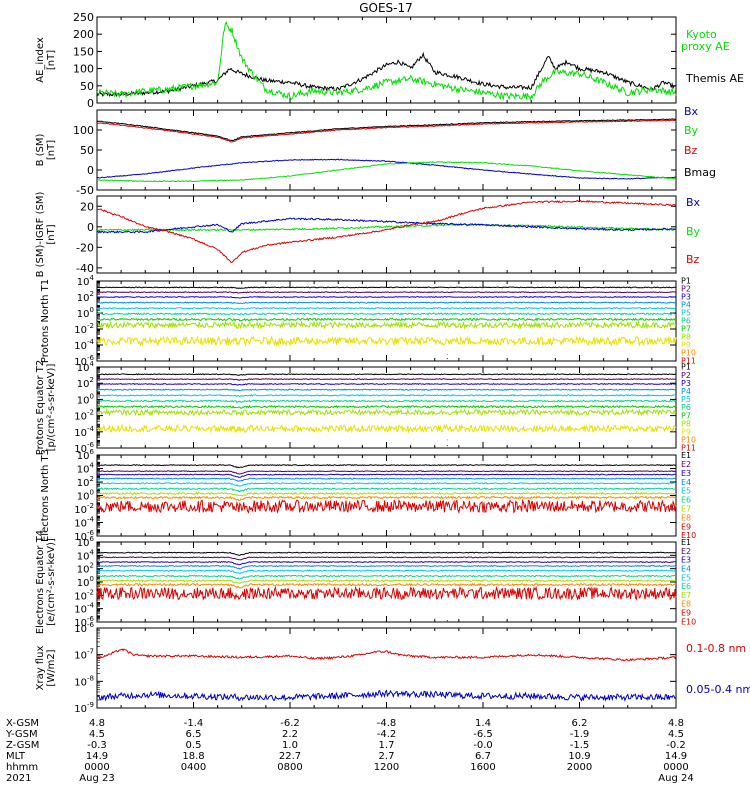 The height and width of the screenshot is (800, 750). I want to click on footer-value: -1.9, so click(580, 734).